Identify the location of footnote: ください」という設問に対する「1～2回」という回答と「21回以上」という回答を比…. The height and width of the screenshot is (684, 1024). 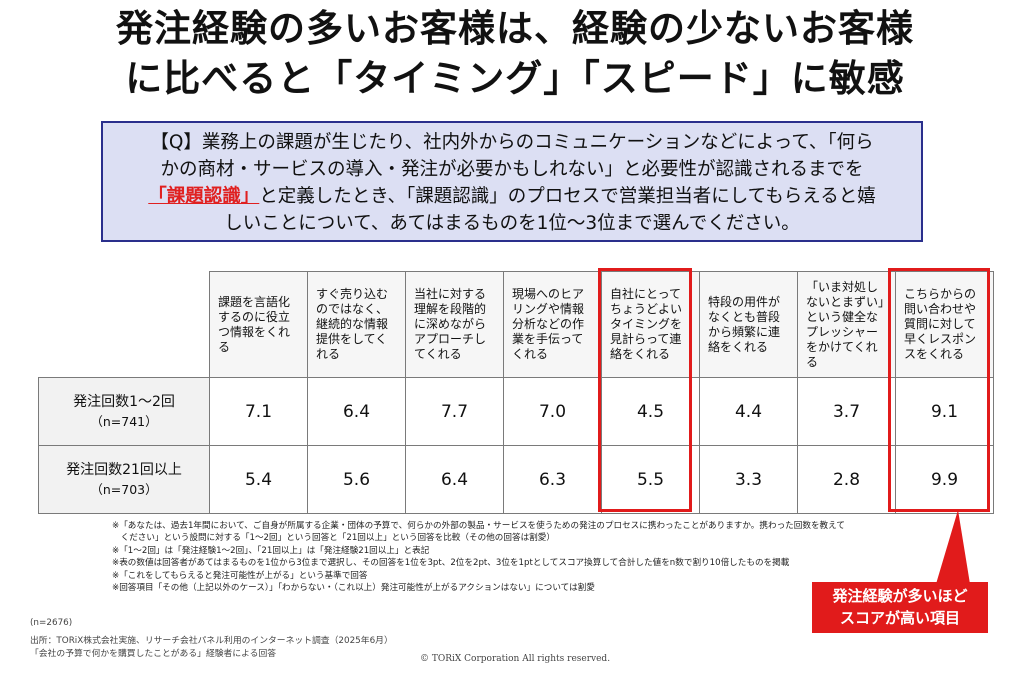
(333, 538).